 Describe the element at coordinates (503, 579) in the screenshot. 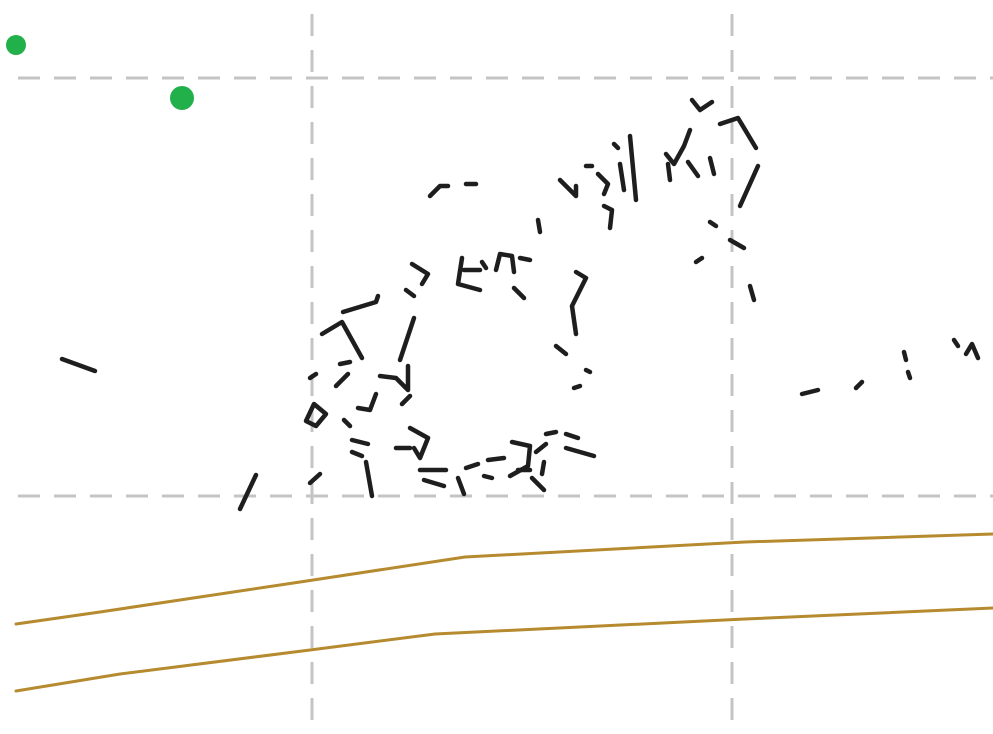

I see `road-line-upper` at that location.